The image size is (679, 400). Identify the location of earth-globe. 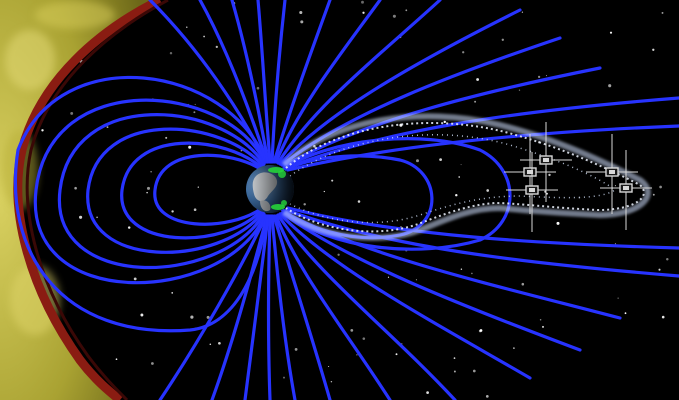
(270, 189).